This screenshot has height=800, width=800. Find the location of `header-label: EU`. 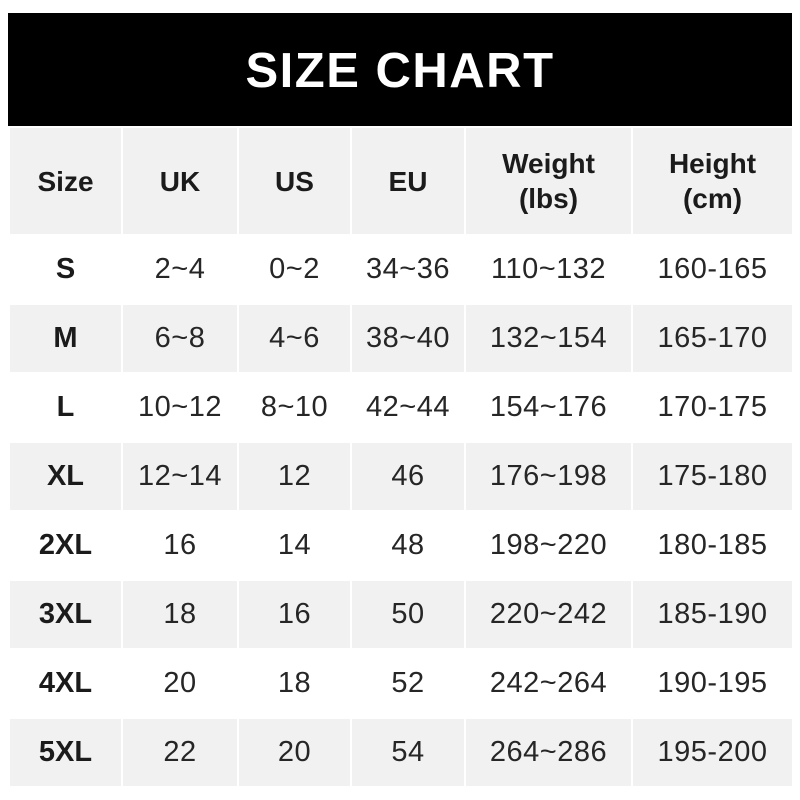

header-label: EU is located at coordinates (408, 181).